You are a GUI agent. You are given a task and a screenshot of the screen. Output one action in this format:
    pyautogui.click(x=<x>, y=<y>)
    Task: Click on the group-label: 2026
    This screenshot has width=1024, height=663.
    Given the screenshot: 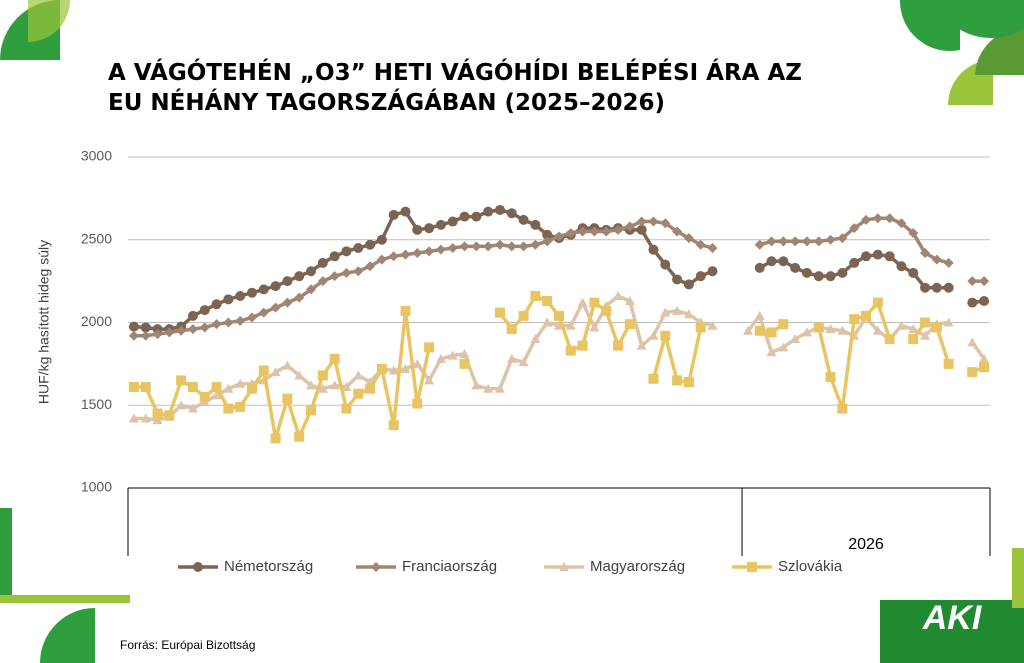 What is the action you would take?
    pyautogui.click(x=866, y=544)
    